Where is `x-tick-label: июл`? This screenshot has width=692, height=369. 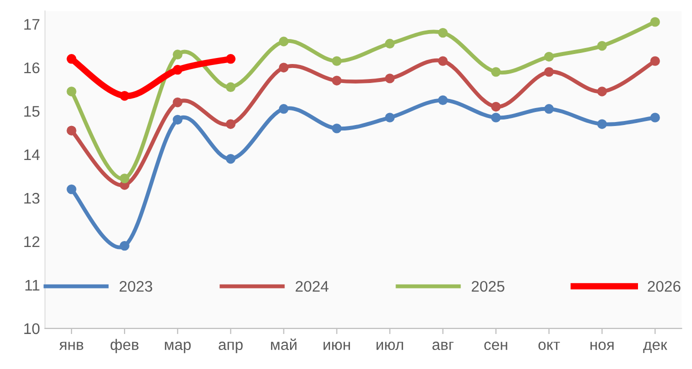
x-tick-label: июл is located at coordinates (390, 346).